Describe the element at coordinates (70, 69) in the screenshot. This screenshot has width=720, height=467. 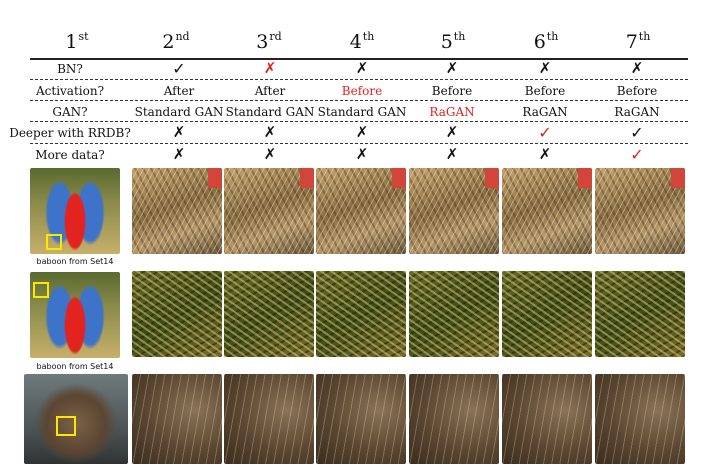
I see `row-label-bn: BN?` at that location.